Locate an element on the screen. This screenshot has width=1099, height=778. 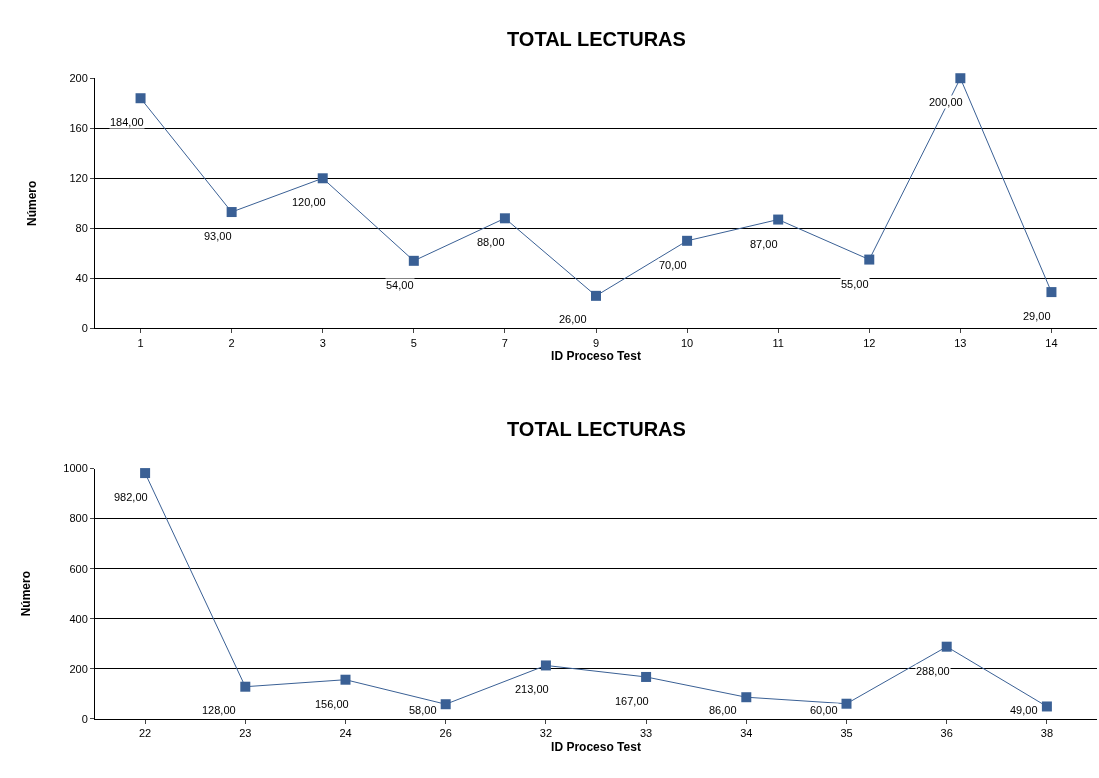
data-label: 288,00 is located at coordinates (933, 671).